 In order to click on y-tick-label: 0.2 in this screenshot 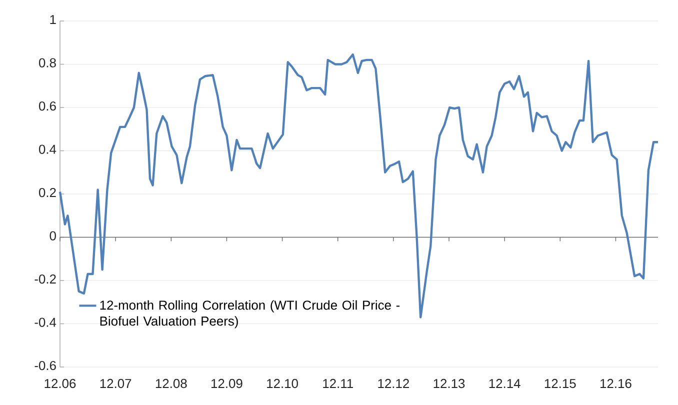, I will do `click(47, 193)`.